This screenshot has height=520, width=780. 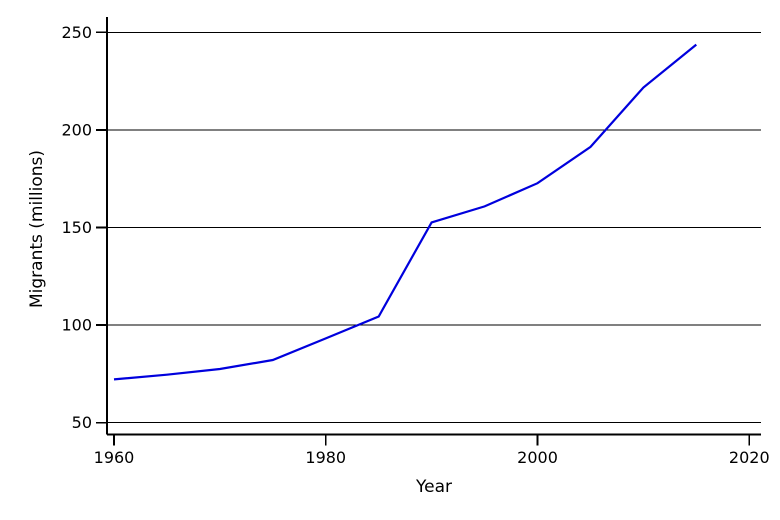 I want to click on y-tick-label: 50, so click(x=82, y=422).